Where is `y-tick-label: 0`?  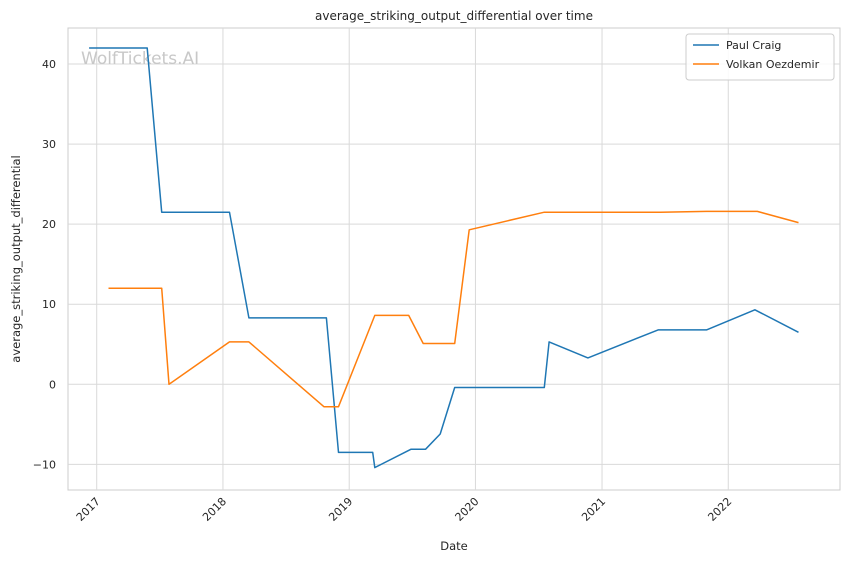 y-tick-label: 0 is located at coordinates (52, 384).